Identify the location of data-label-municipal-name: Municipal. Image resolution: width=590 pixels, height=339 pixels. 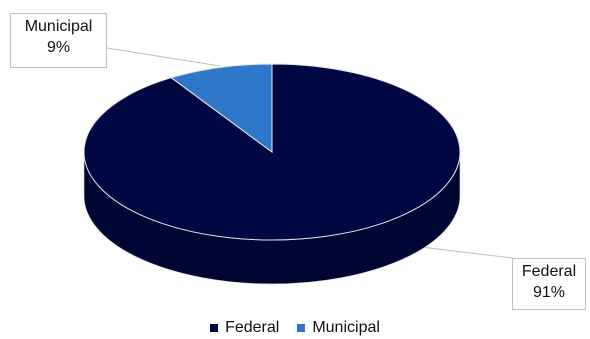
(58, 26).